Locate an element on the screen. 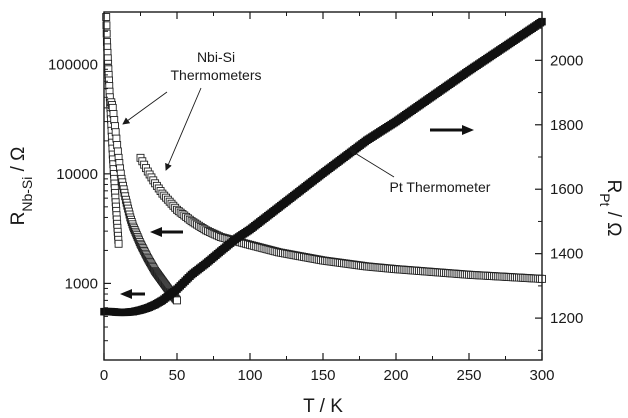 The width and height of the screenshot is (628, 418). y-right-tick-label: 1200 is located at coordinates (566, 318).